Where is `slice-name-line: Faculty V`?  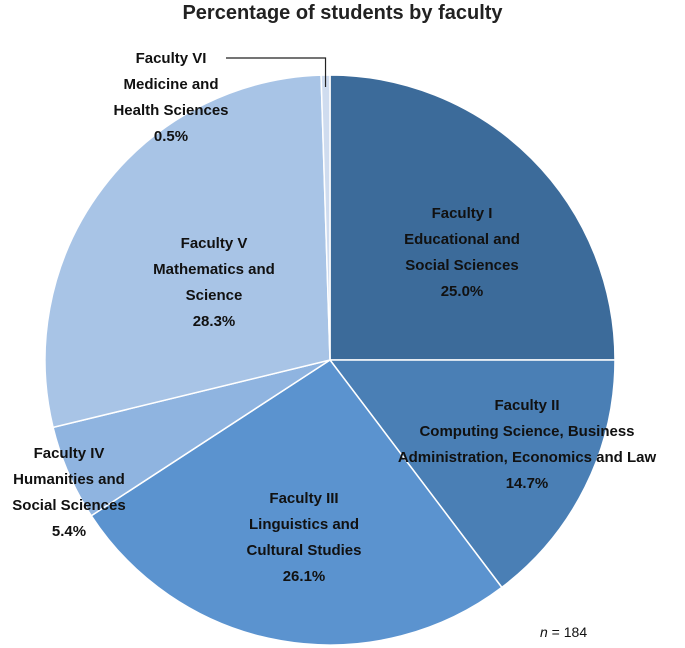
slice-name-line: Faculty V is located at coordinates (214, 243).